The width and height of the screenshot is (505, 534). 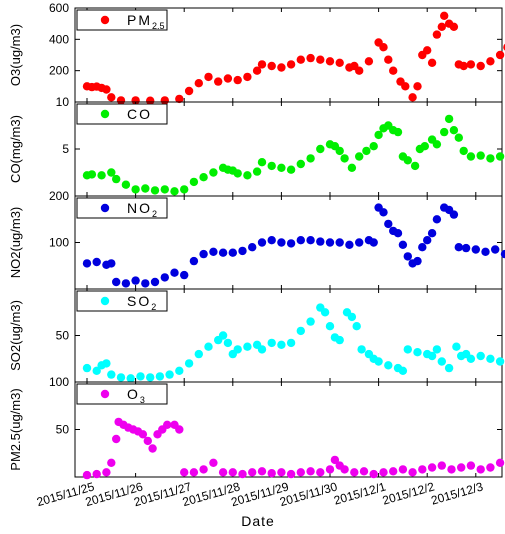 I want to click on y-axis-label: PM2.5(ug/m3), so click(x=15, y=429).